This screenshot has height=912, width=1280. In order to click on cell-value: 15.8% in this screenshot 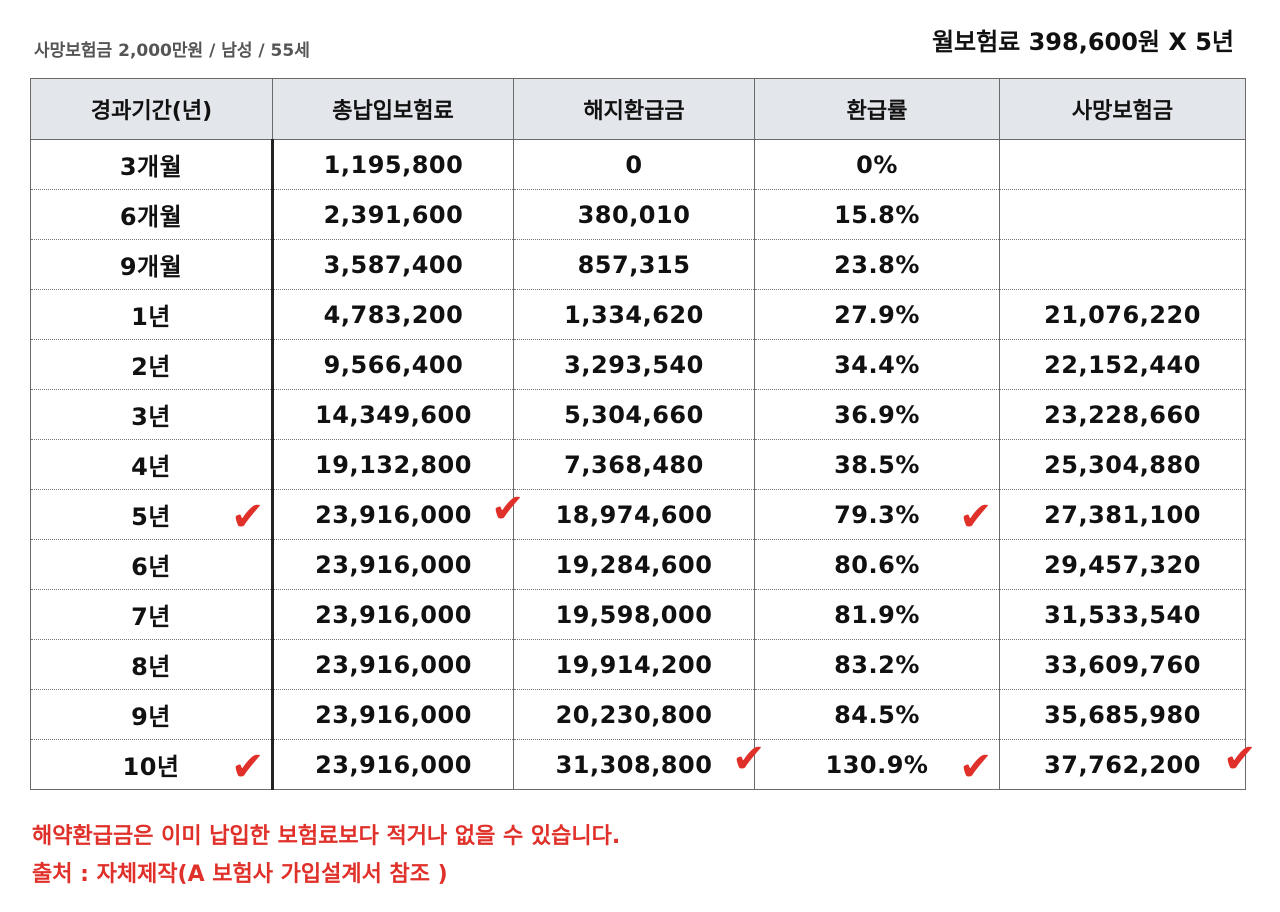, I will do `click(877, 214)`.